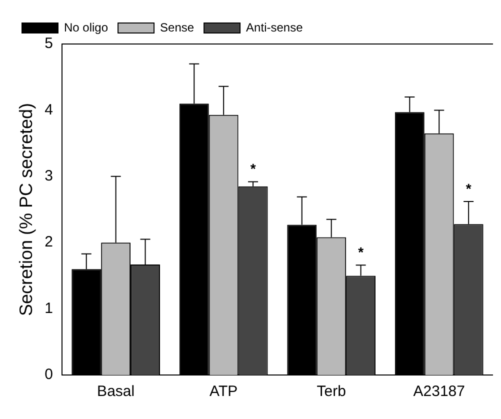 This screenshot has height=419, width=501. Describe the element at coordinates (275, 27) in the screenshot. I see `legend-label: Anti-sense` at that location.